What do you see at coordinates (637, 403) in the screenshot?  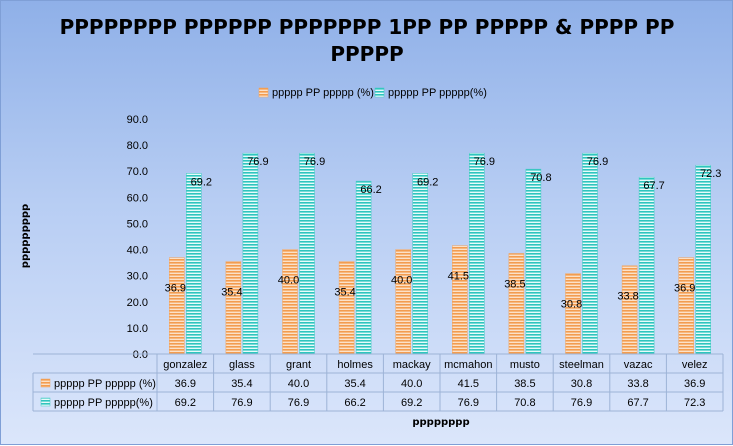 I see `table-cell: 67.7` at bounding box center [637, 403].